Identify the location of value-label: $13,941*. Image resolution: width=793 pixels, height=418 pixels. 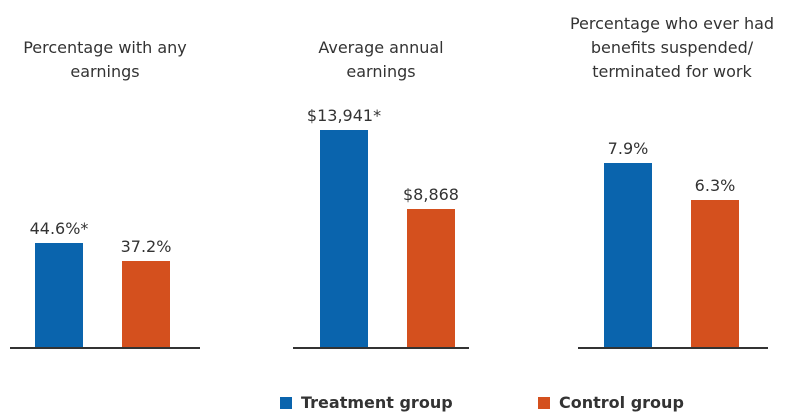
(344, 115).